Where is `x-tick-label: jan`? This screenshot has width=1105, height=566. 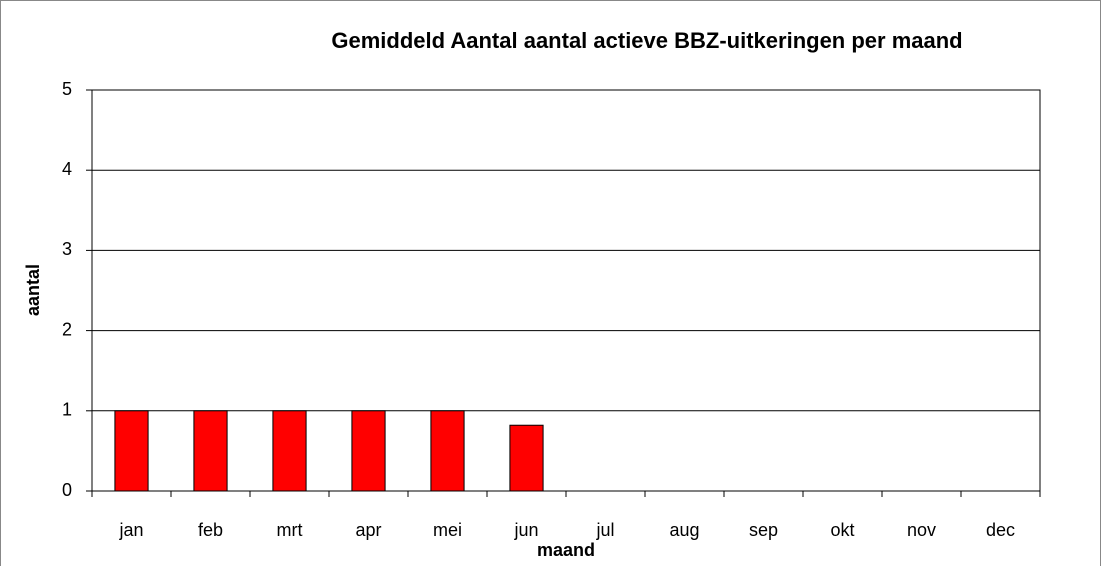
x-tick-label: jan is located at coordinates (130, 530).